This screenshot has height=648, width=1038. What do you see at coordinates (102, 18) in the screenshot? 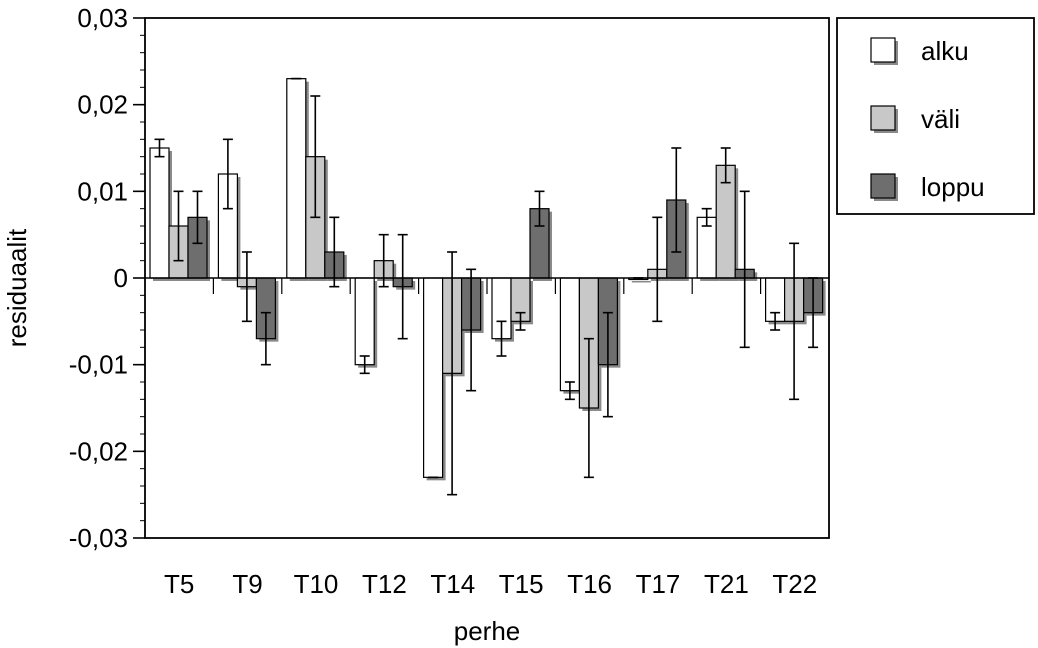
I see `y-tick-label: 0,03` at bounding box center [102, 18].